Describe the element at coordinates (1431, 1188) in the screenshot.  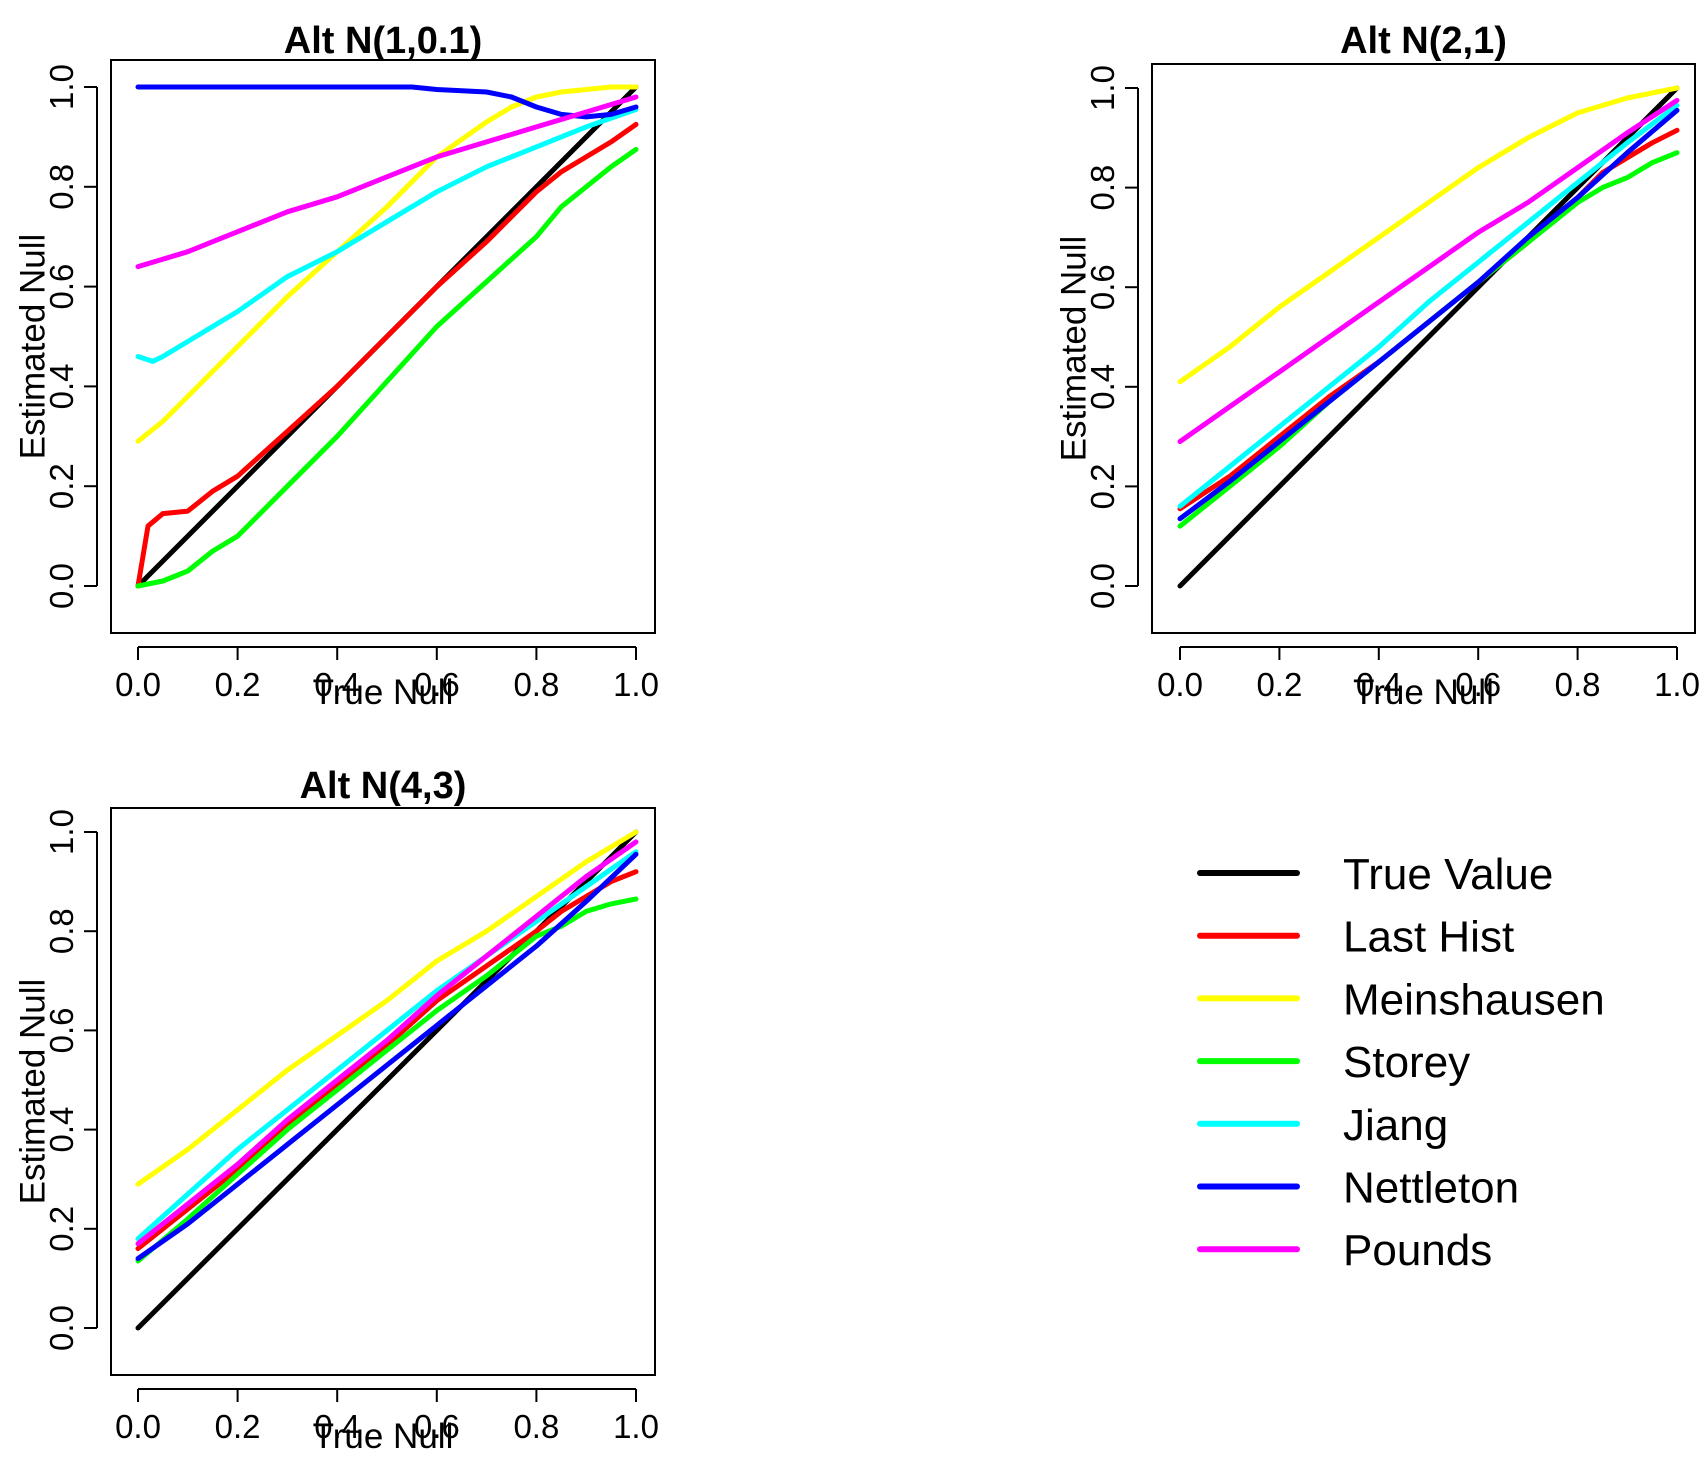
I see `legend-label: Nettleton` at that location.